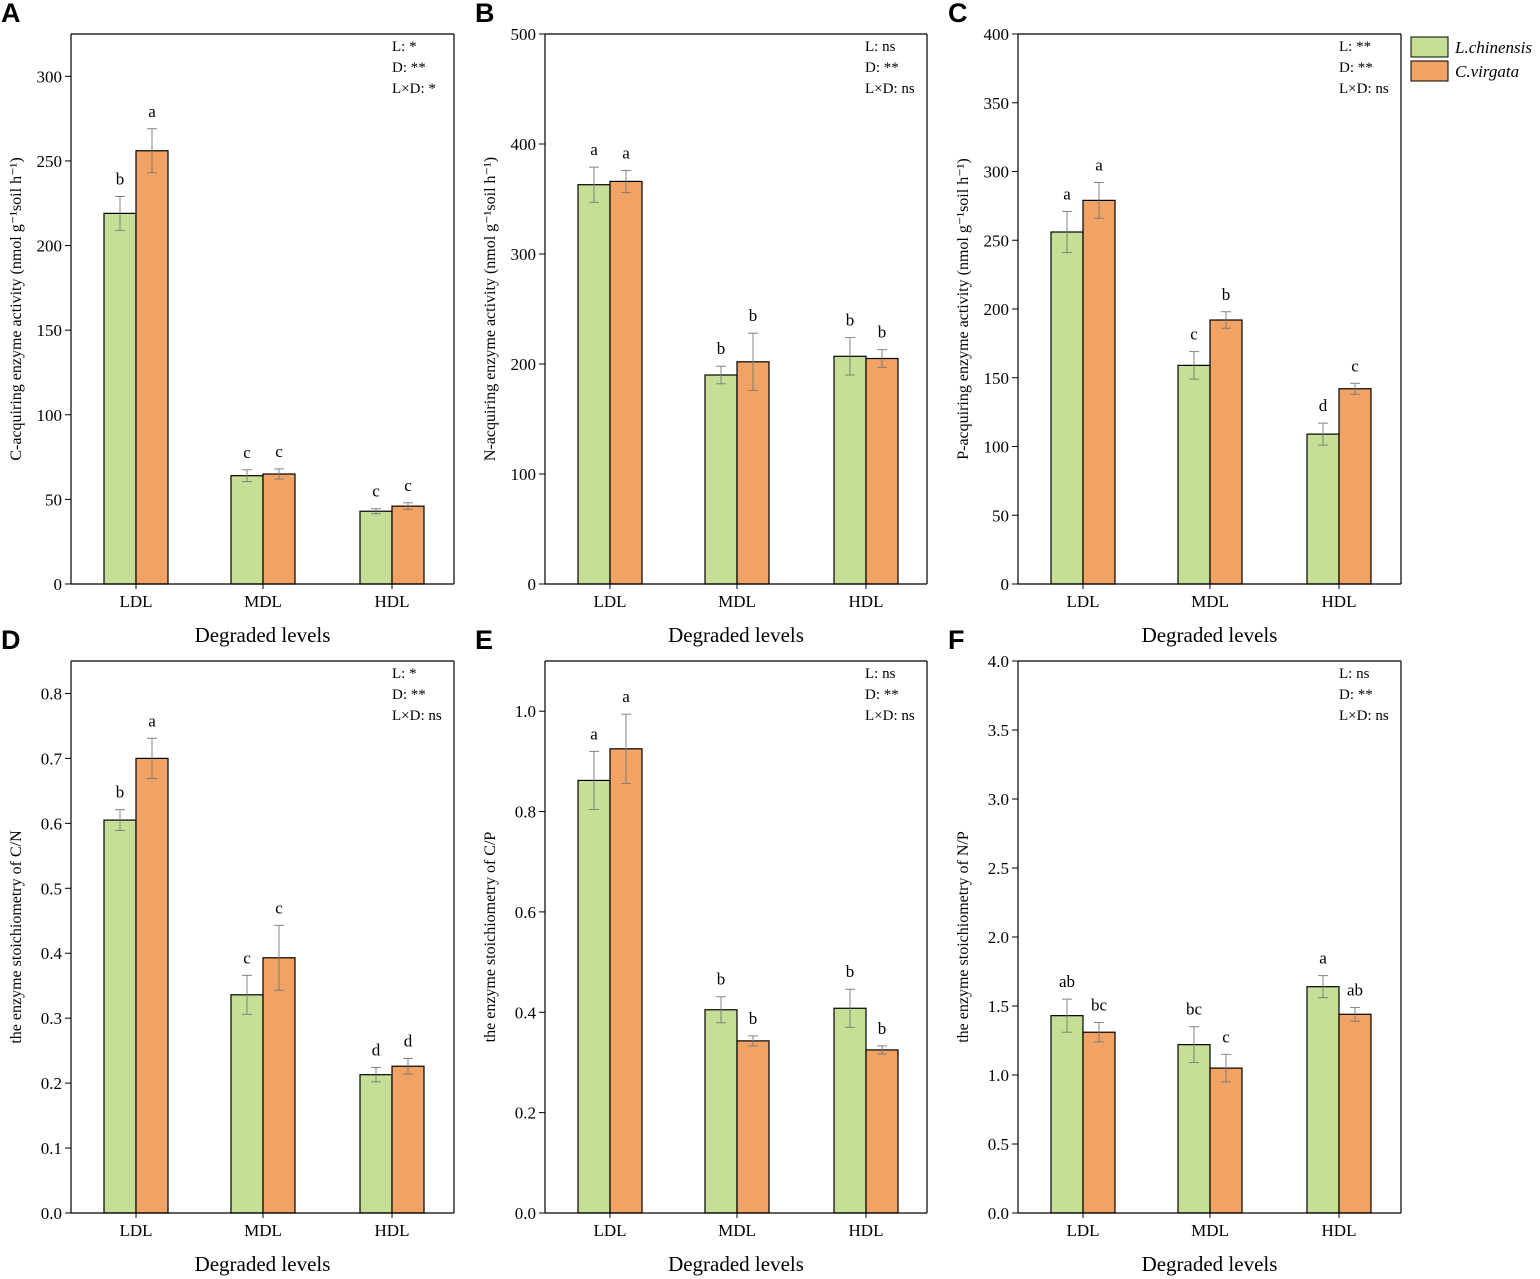 The image size is (1540, 1279). I want to click on y-tick-label: 400, so click(524, 144).